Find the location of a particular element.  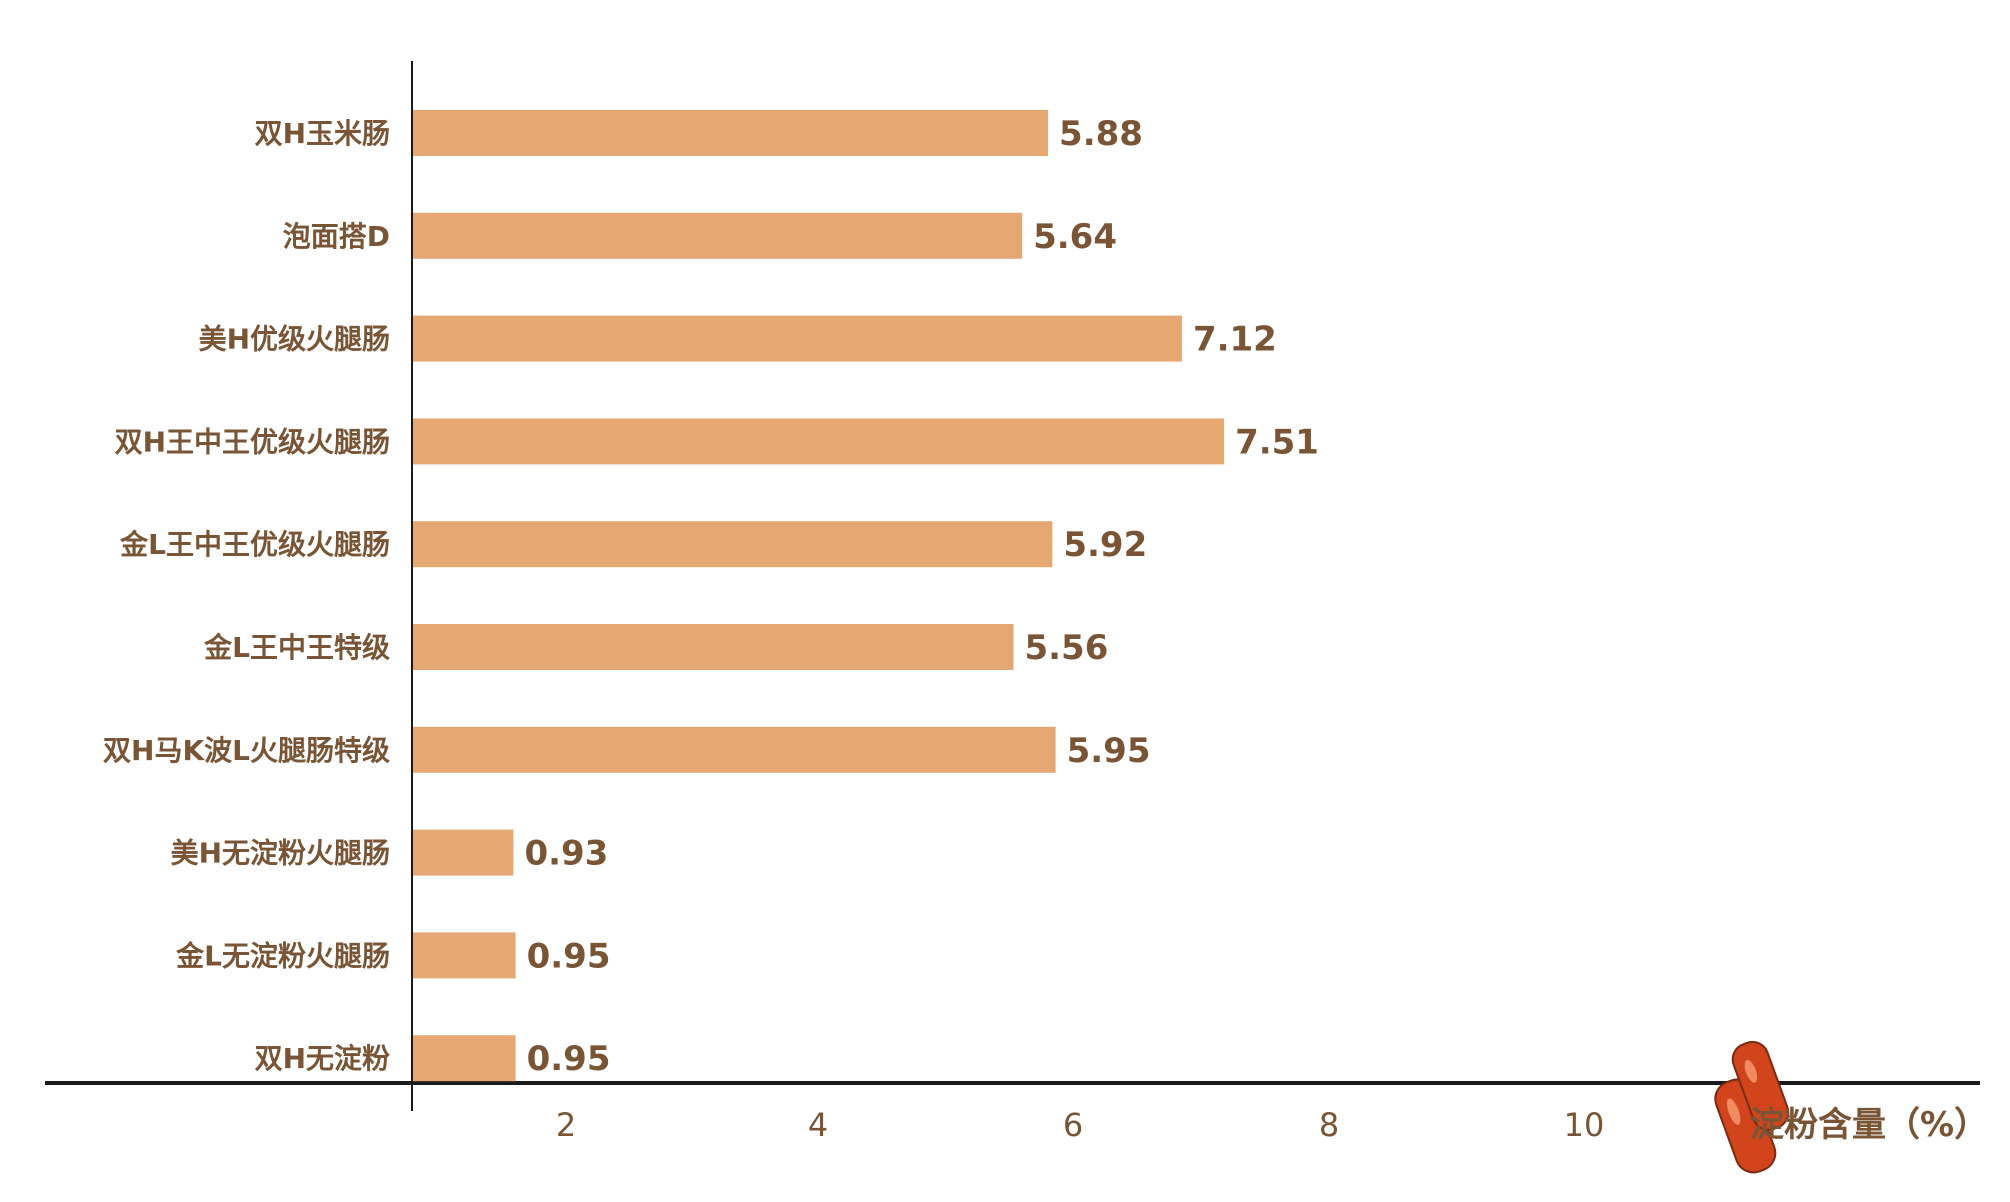

x-tick-label: 4 is located at coordinates (818, 1125).